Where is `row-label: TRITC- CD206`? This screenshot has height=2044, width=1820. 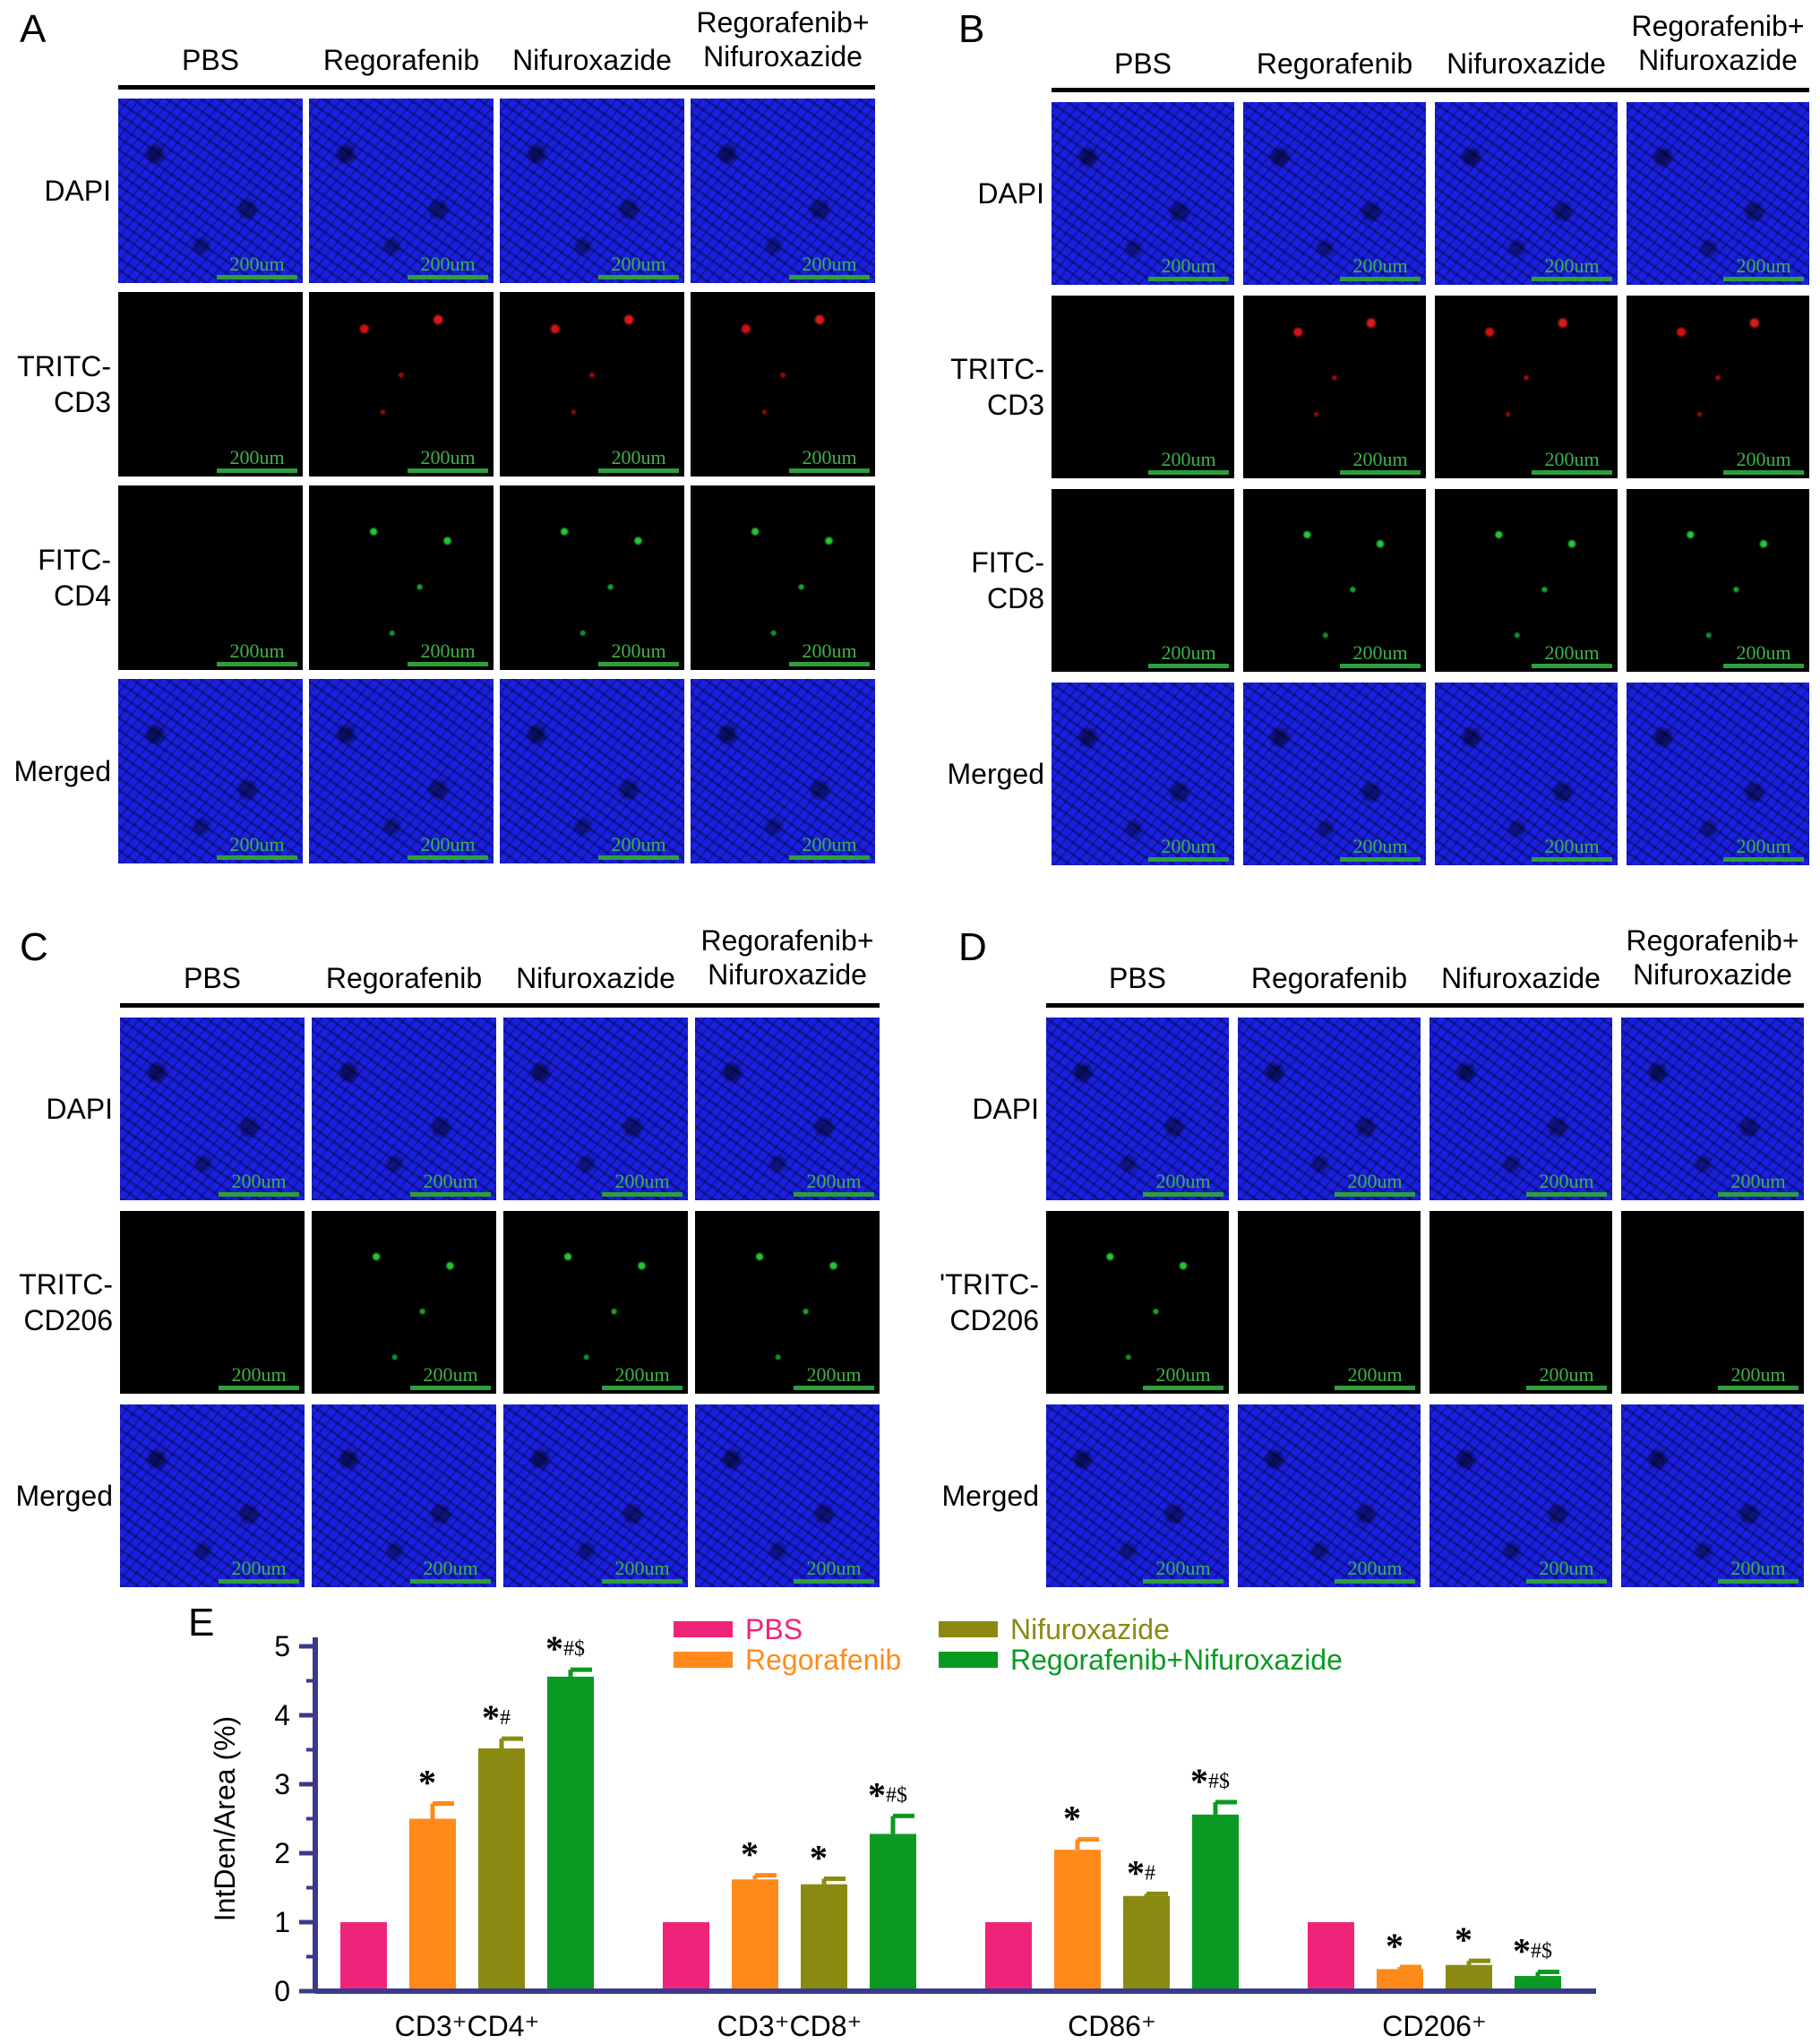 row-label: TRITC- CD206 is located at coordinates (66, 1302).